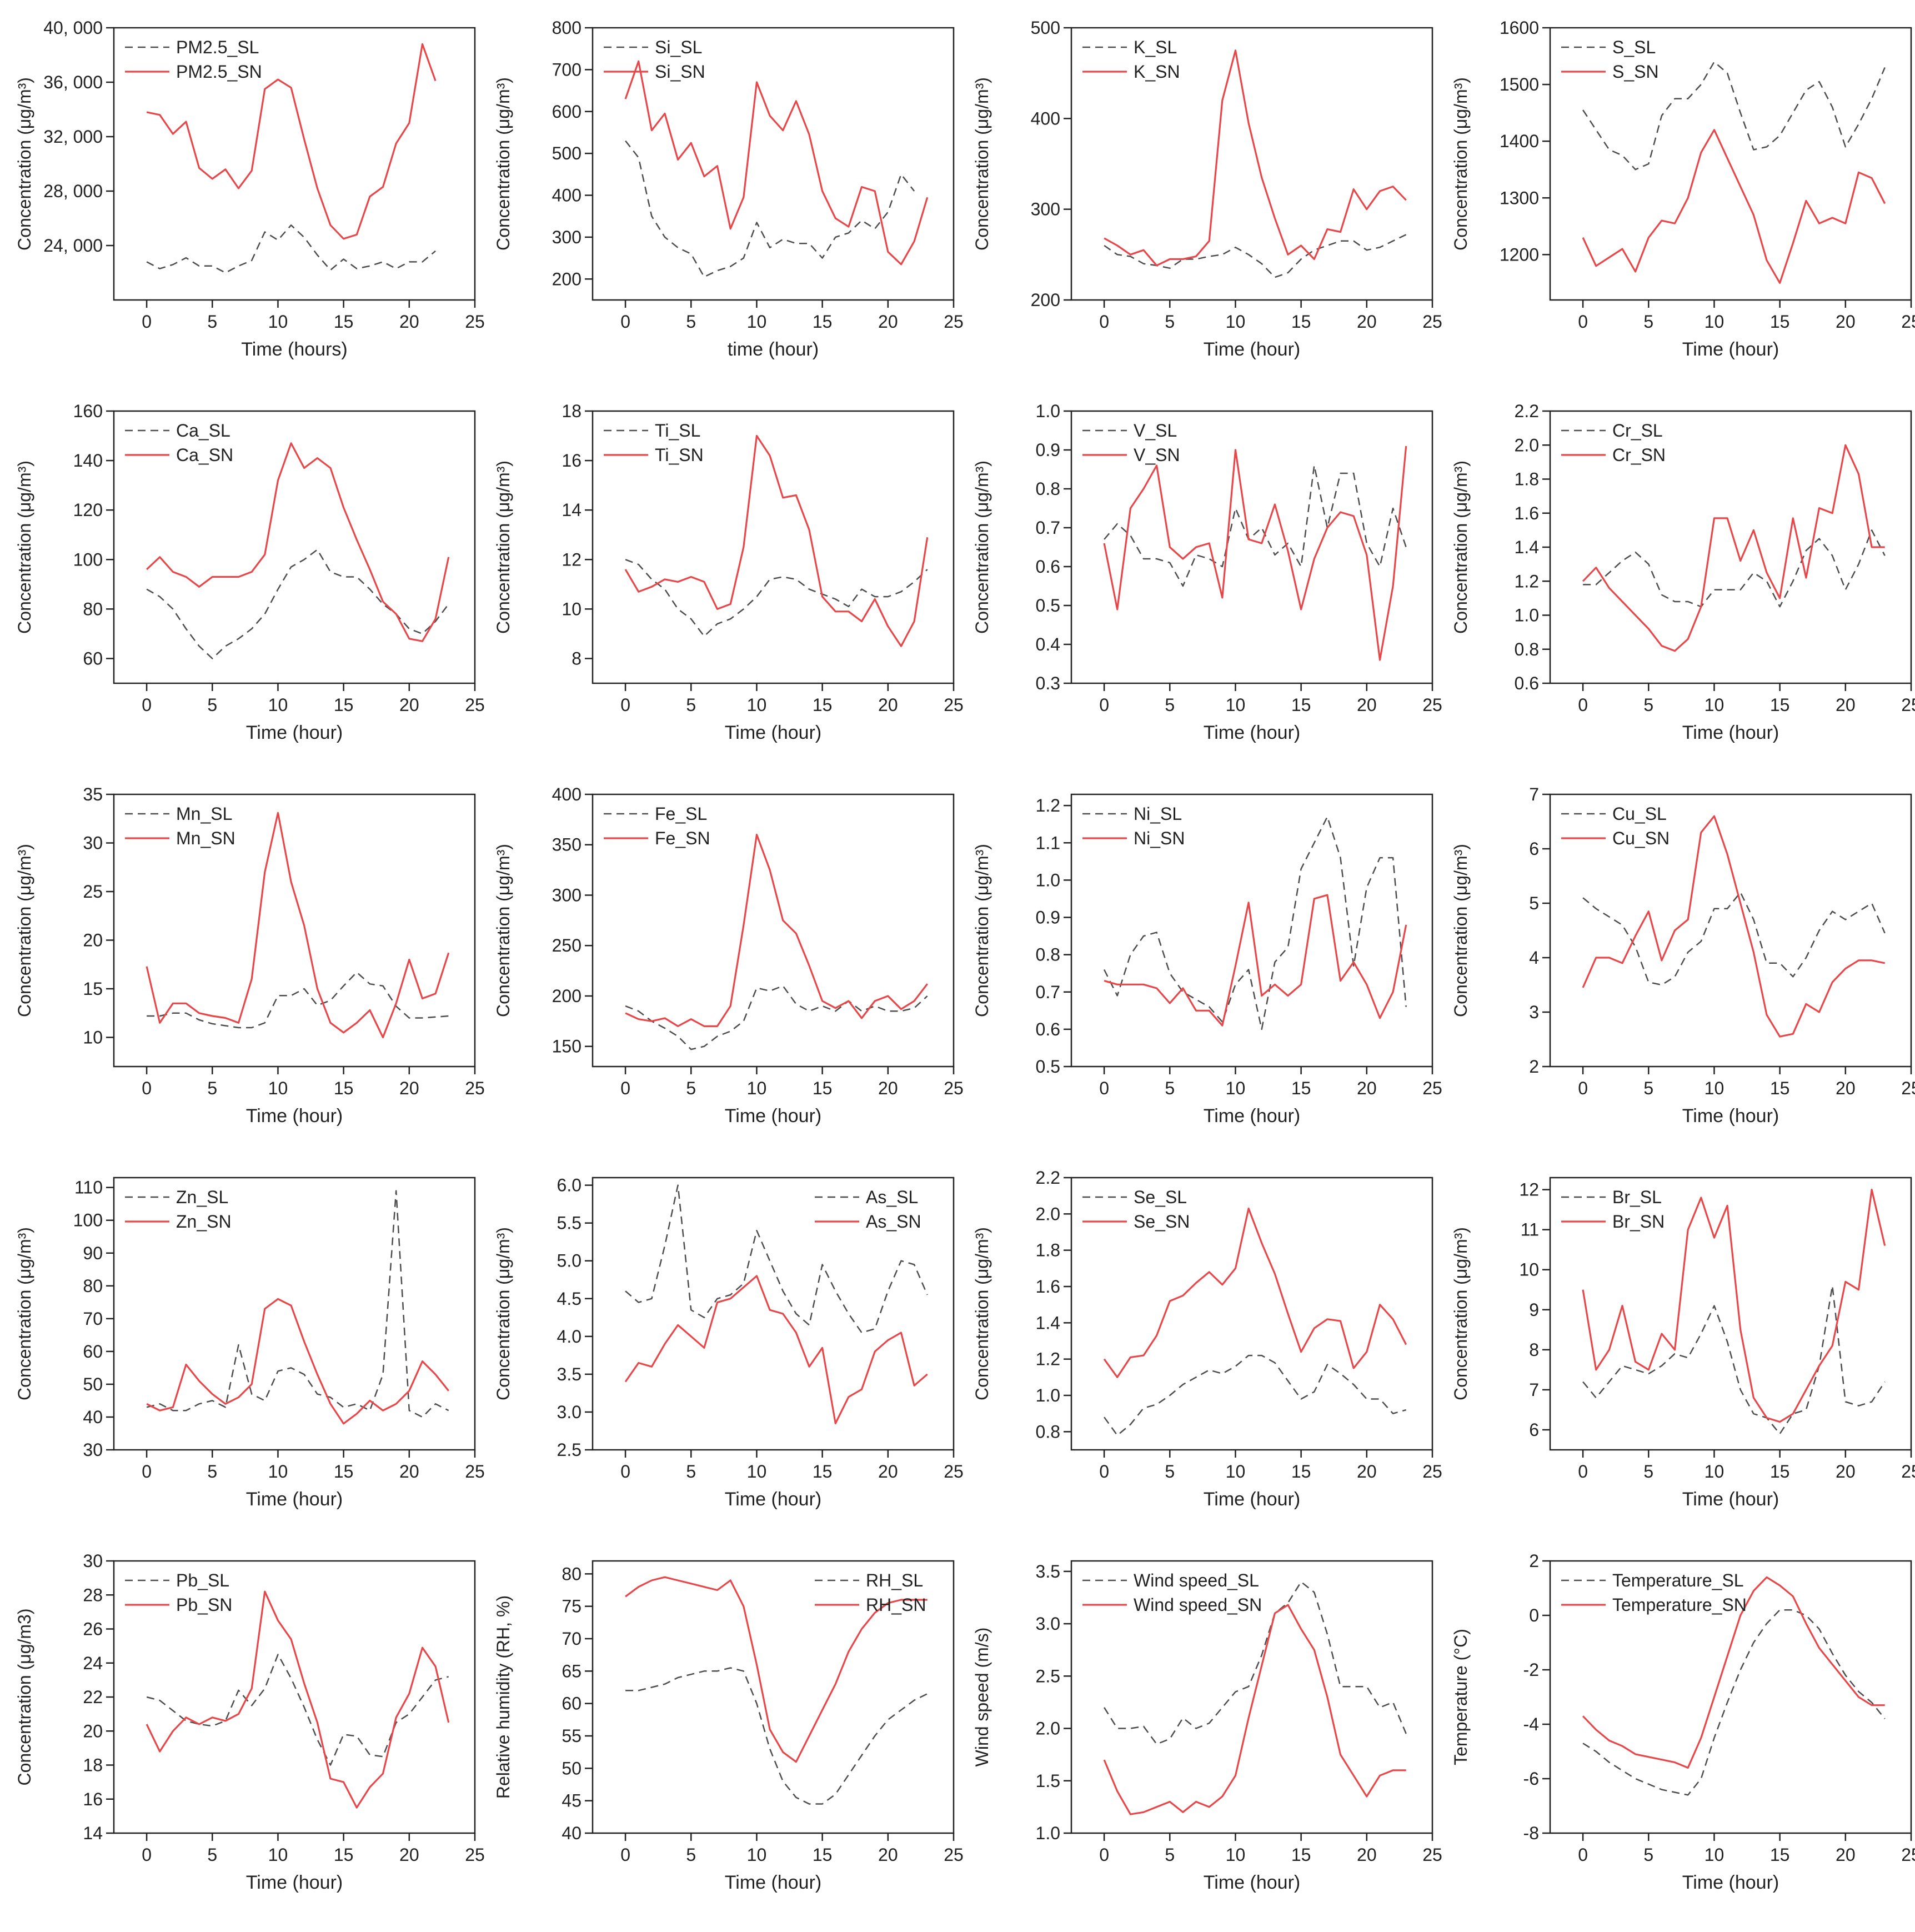 Image resolution: width=1915 pixels, height=1932 pixels. I want to click on series-line-ni-sl, so click(1255, 923).